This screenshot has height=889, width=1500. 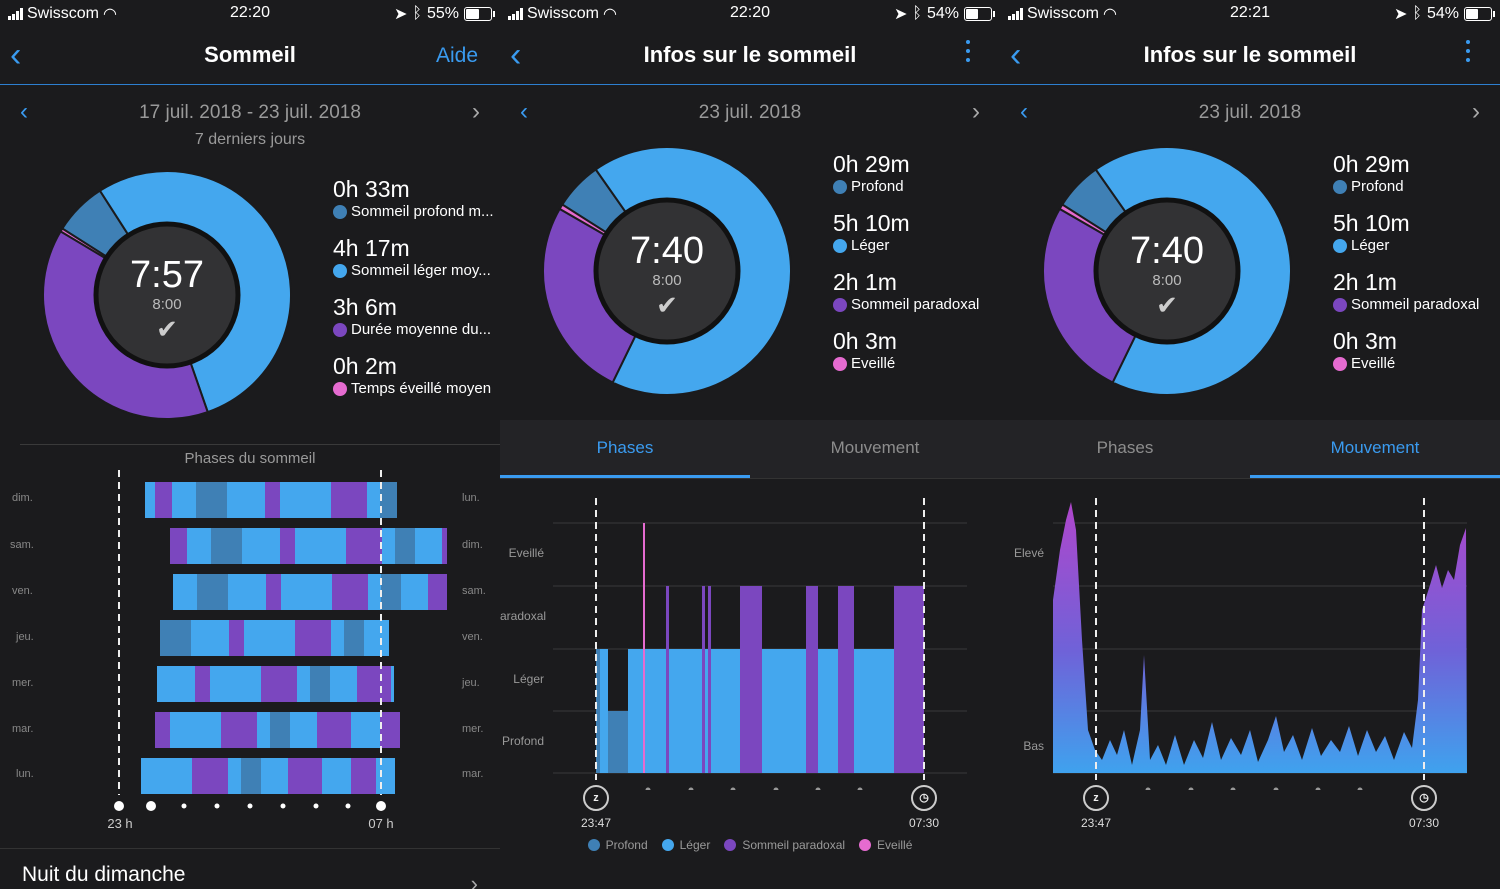 What do you see at coordinates (15, 14) in the screenshot?
I see `signal-icon` at bounding box center [15, 14].